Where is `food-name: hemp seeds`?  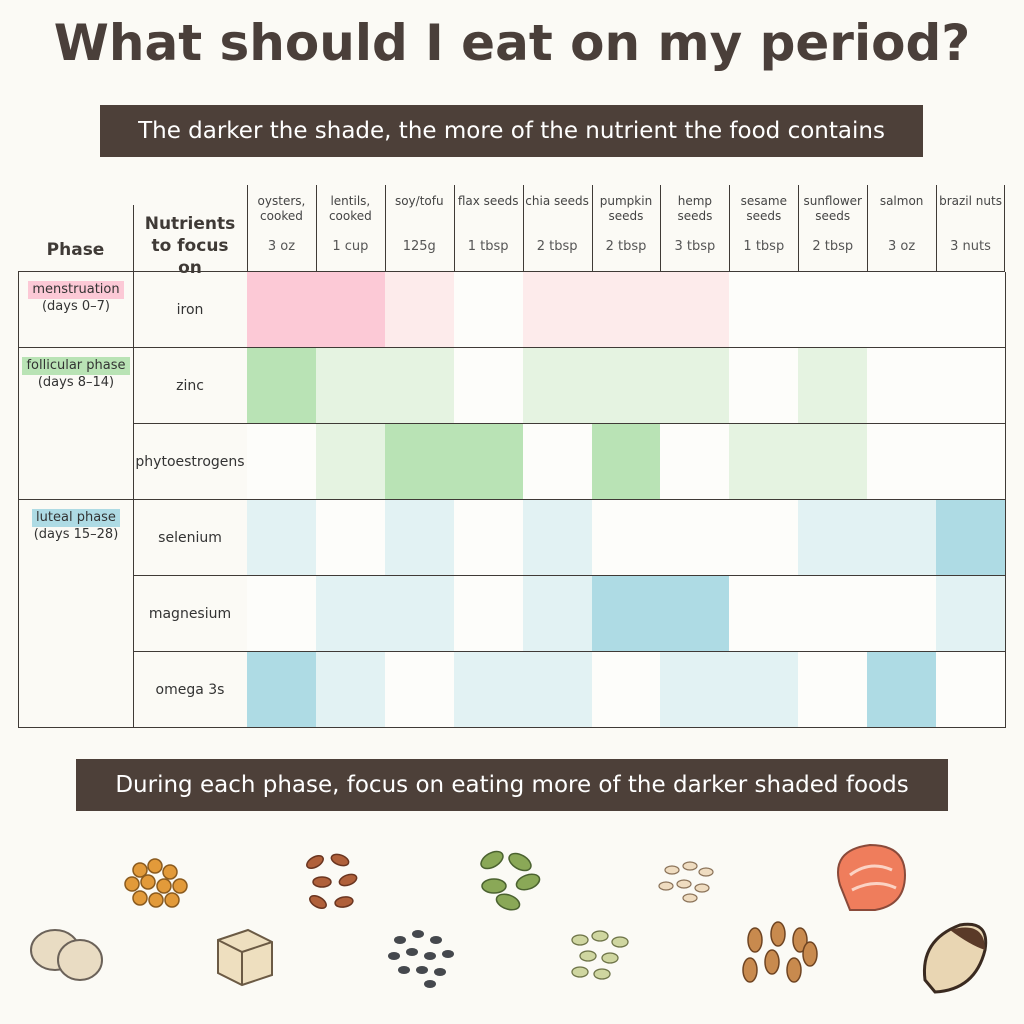 food-name: hemp seeds is located at coordinates (695, 208).